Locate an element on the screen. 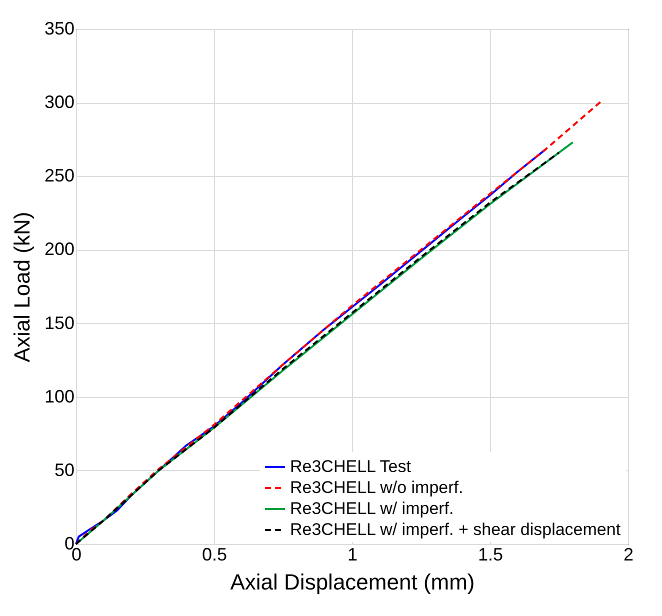  legend-label: Re3CHELL w/o imperf. is located at coordinates (377, 487).